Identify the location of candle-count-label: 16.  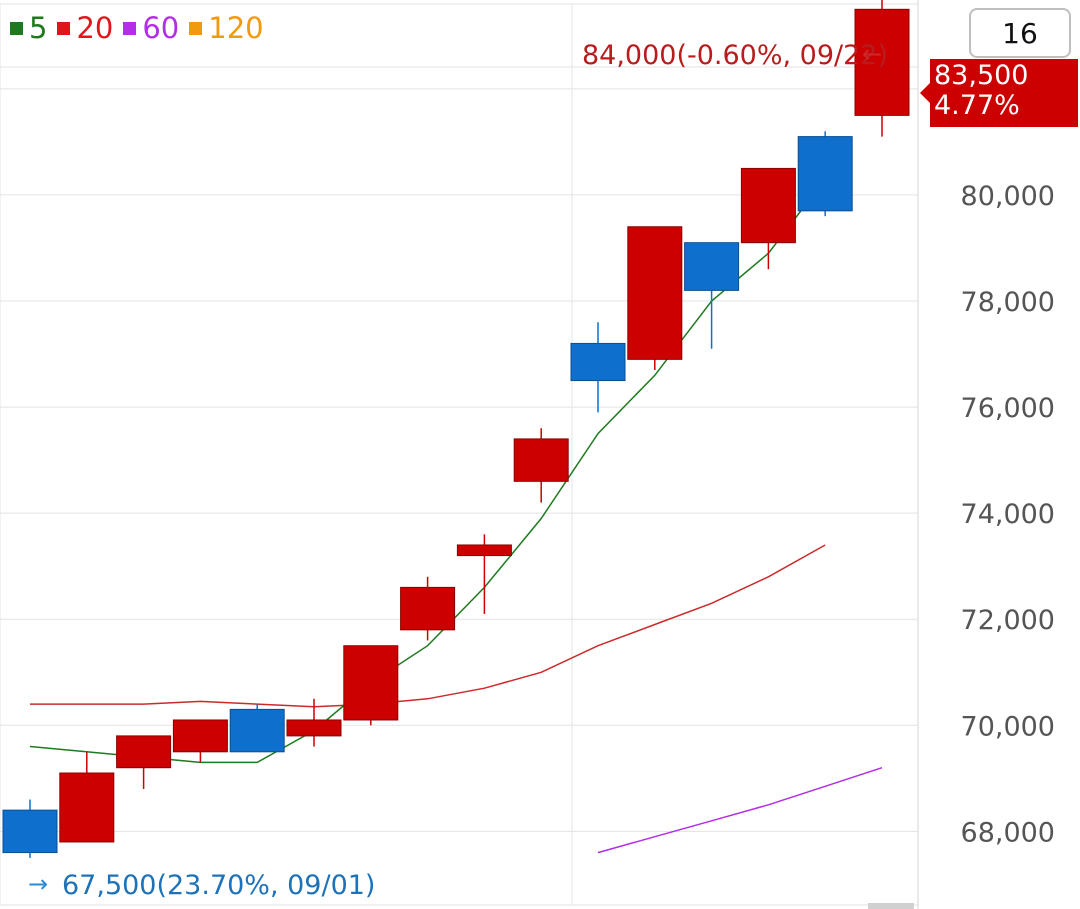
(1020, 33).